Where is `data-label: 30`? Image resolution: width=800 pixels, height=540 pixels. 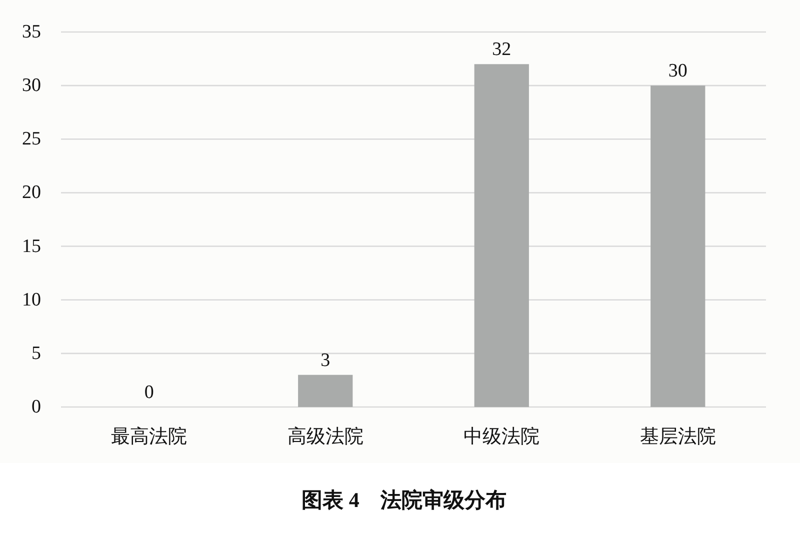
data-label: 30 is located at coordinates (678, 71).